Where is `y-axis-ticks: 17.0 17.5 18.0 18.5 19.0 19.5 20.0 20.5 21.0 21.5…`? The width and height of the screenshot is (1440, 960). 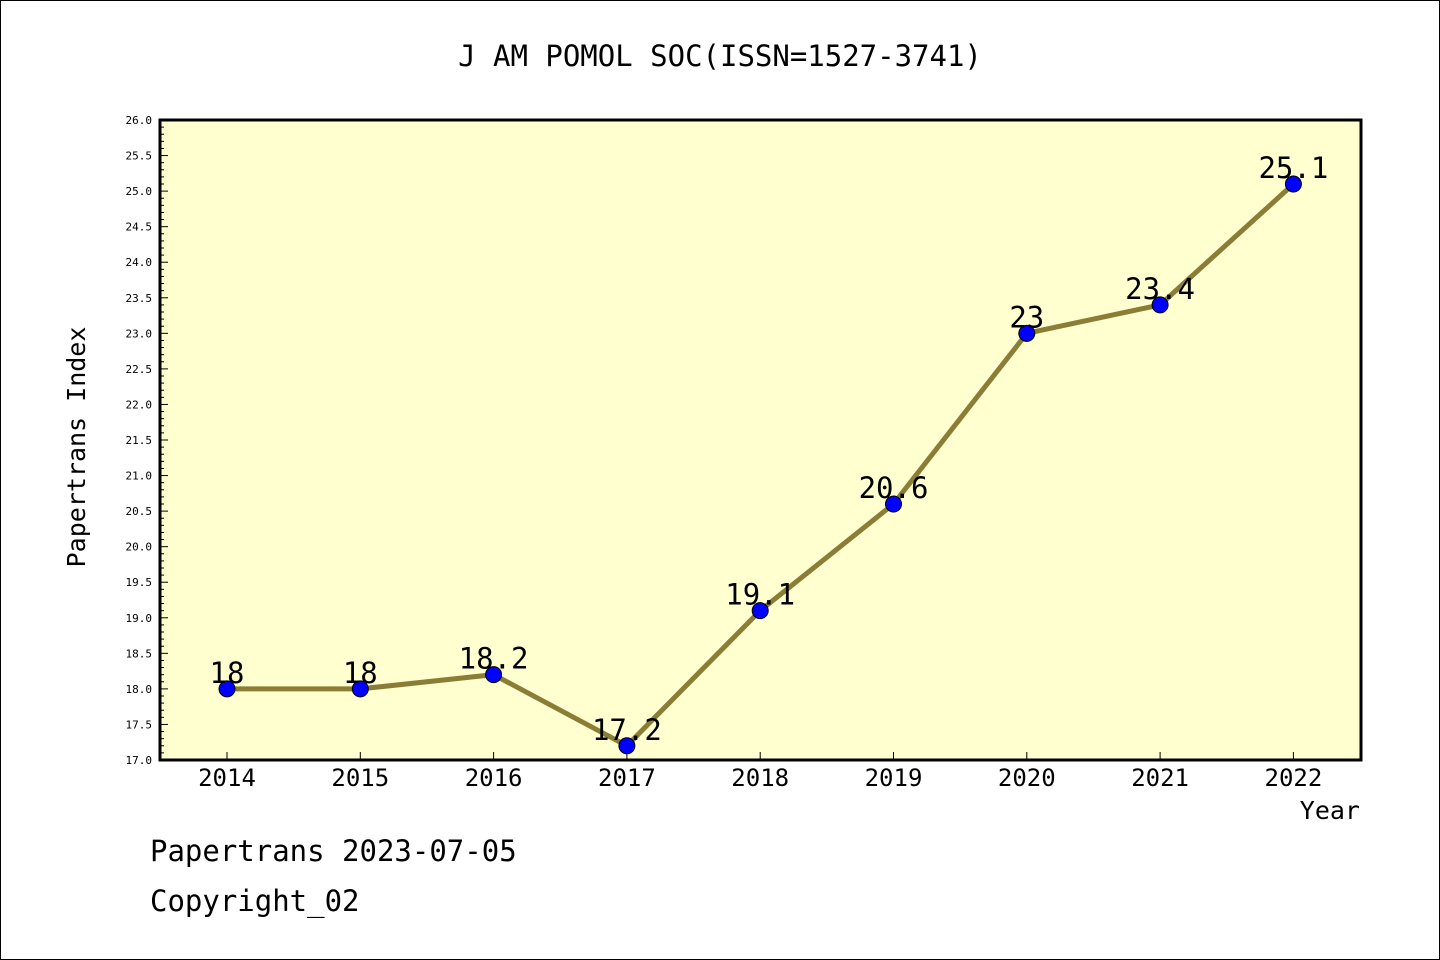 y-axis-ticks: 17.0 17.5 18.0 18.5 19.0 19.5 20.0 20.5 21.0 21.5… is located at coordinates (147, 440).